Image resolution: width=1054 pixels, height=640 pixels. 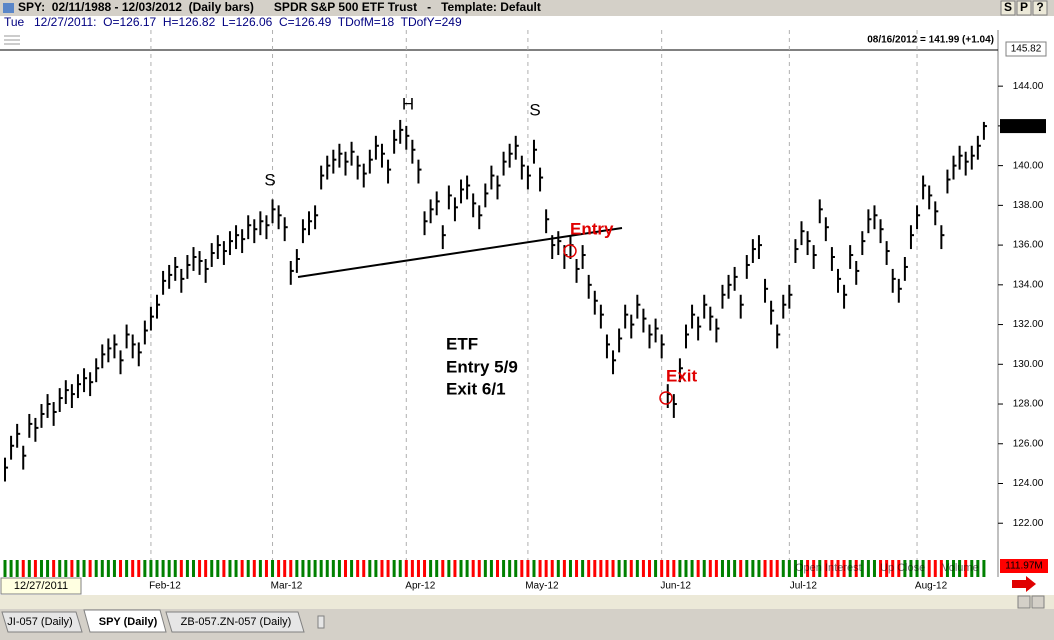 What do you see at coordinates (12, 40) in the screenshot?
I see `grip` at bounding box center [12, 40].